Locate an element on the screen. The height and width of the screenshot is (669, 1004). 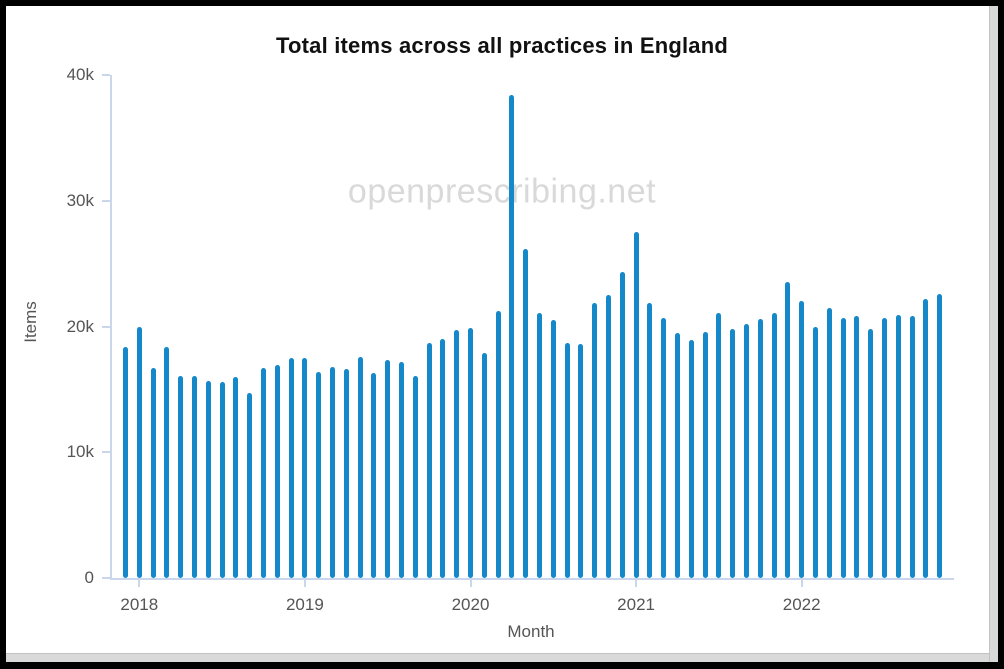
x-tick-label: 2021 is located at coordinates (636, 604).